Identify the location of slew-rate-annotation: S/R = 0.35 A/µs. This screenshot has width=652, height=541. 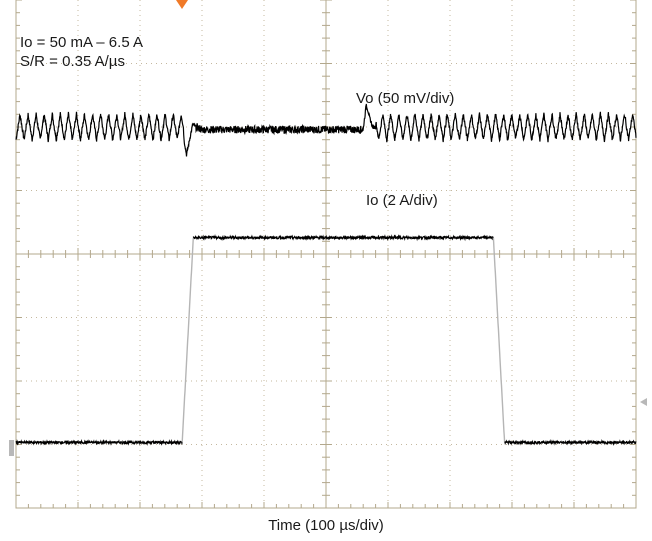
(72, 61).